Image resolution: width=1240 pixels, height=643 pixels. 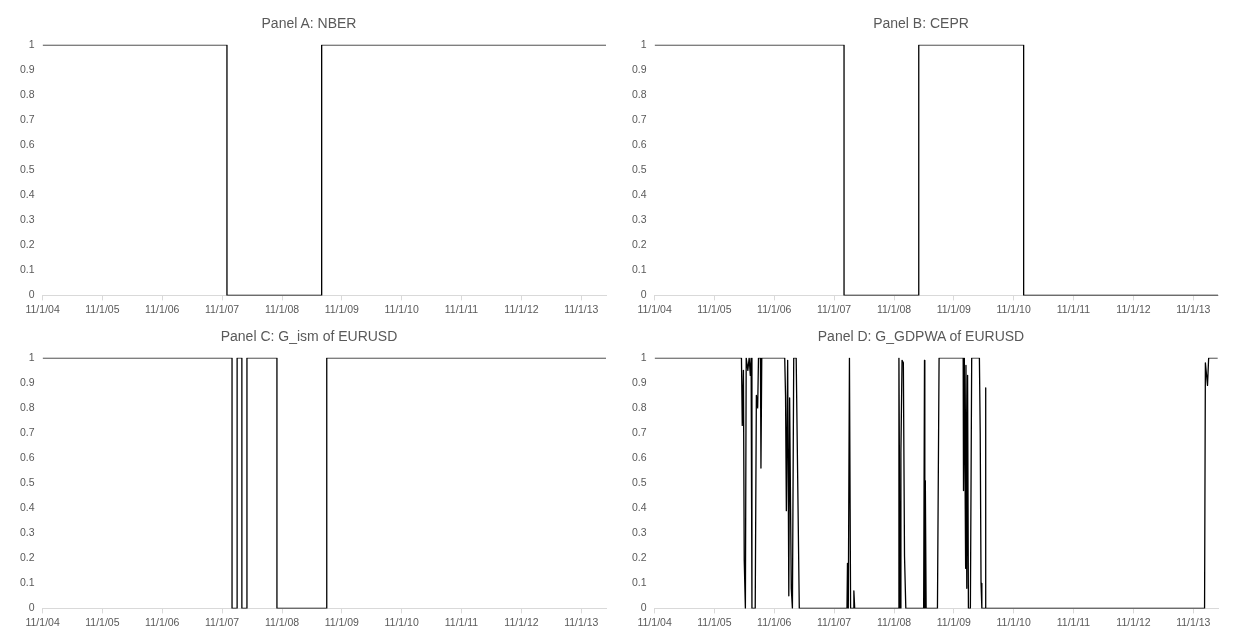 I want to click on chart-title: Panel C: G_ism of EURUSD, so click(x=309, y=336).